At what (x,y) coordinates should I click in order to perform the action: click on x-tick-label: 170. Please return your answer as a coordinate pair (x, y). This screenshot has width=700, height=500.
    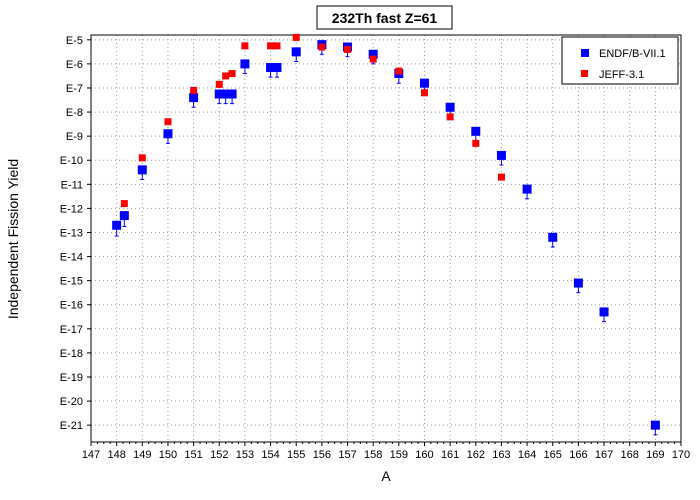
    Looking at the image, I should click on (681, 455).